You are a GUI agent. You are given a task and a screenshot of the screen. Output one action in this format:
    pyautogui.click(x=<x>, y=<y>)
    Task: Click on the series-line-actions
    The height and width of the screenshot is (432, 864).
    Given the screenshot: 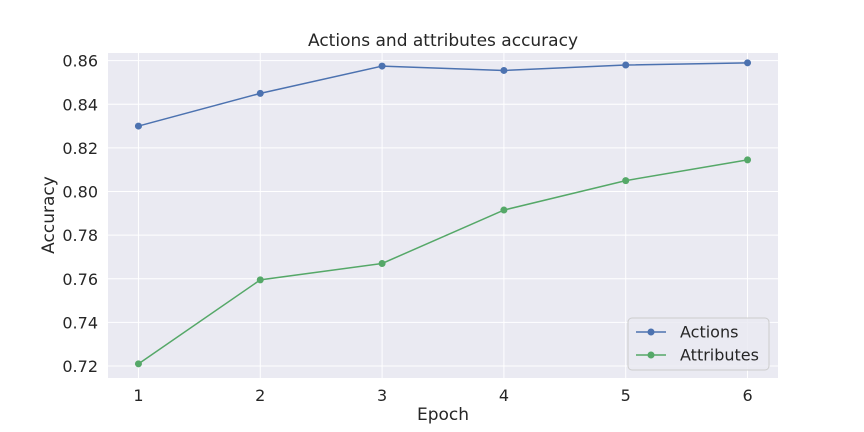 What is the action you would take?
    pyautogui.click(x=443, y=94)
    